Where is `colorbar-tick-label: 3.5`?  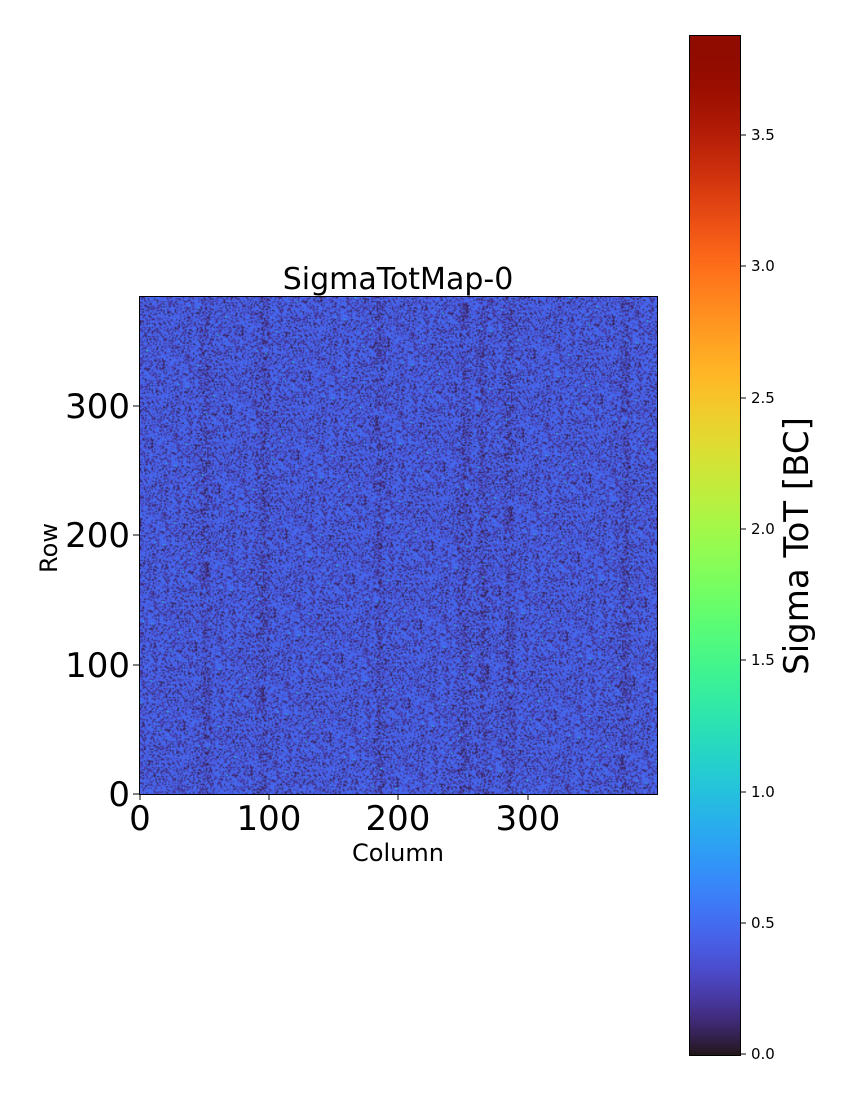
colorbar-tick-label: 3.5 is located at coordinates (763, 135).